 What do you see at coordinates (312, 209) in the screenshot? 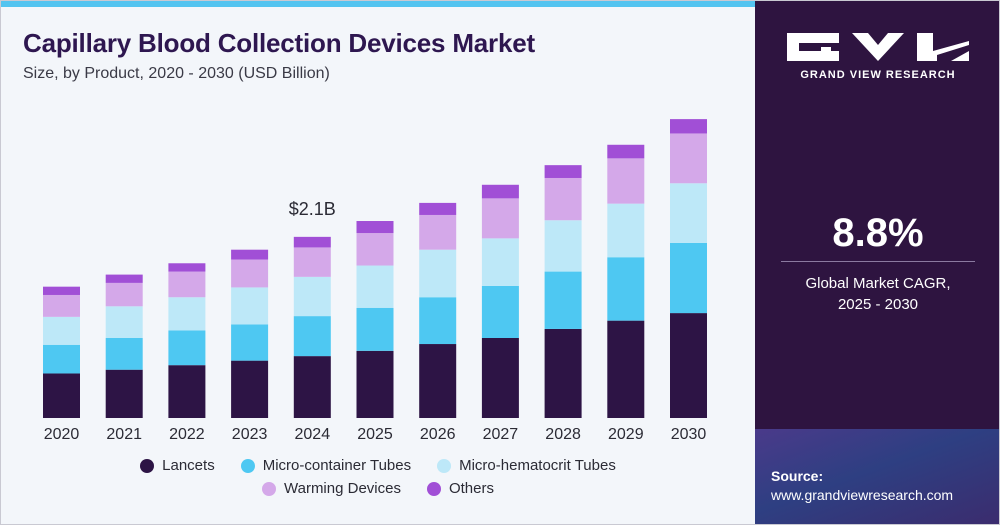
I see `value-annotation: $2.1B` at bounding box center [312, 209].